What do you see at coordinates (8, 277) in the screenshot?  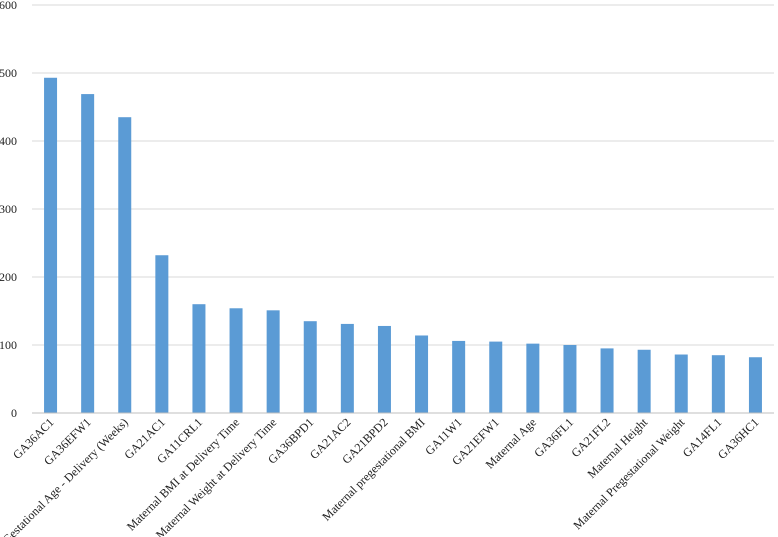 I see `y-tick-label: 200` at bounding box center [8, 277].